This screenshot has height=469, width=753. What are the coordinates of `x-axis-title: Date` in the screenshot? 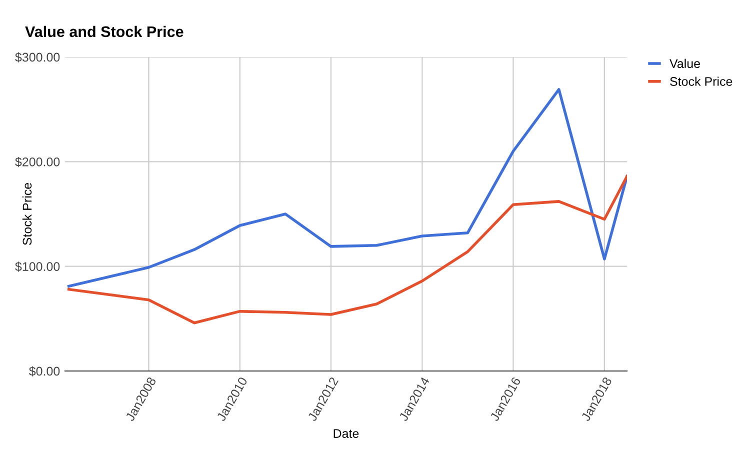 It's located at (346, 433).